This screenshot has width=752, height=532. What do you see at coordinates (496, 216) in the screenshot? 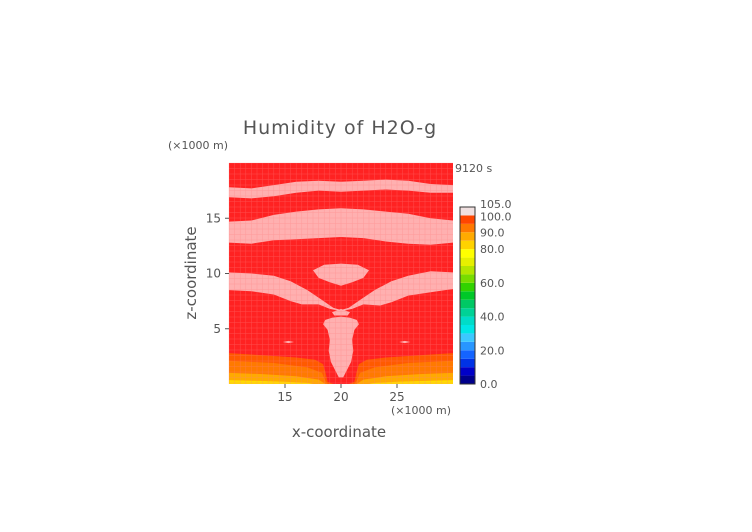
I see `colorbar-label: 100.0` at bounding box center [496, 216].